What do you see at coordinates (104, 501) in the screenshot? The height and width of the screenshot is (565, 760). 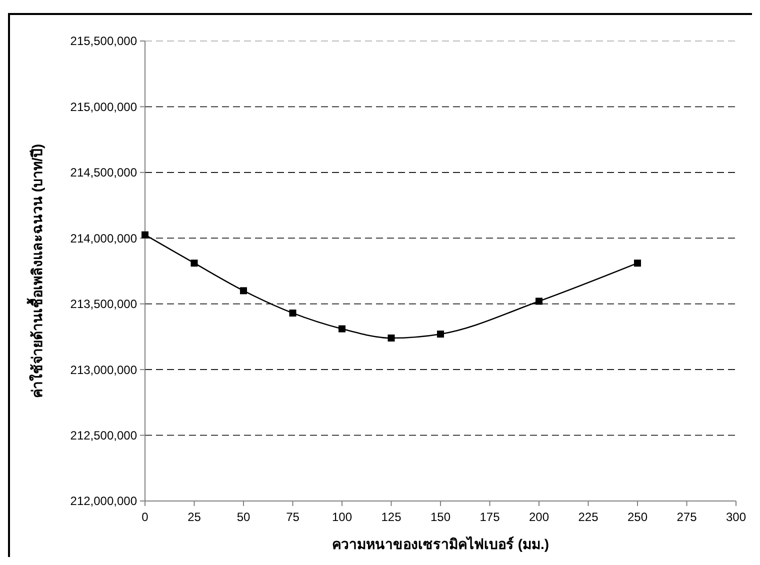 I see `y-tick-label: 212,000,000` at bounding box center [104, 501].